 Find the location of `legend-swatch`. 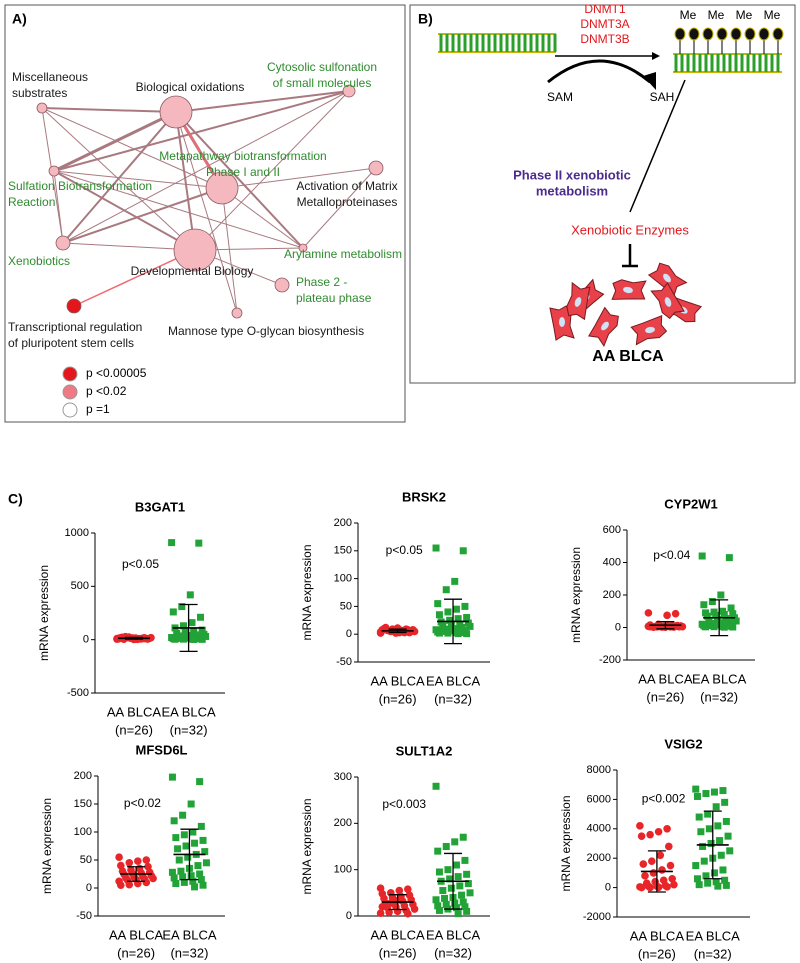

legend-swatch is located at coordinates (70, 374).